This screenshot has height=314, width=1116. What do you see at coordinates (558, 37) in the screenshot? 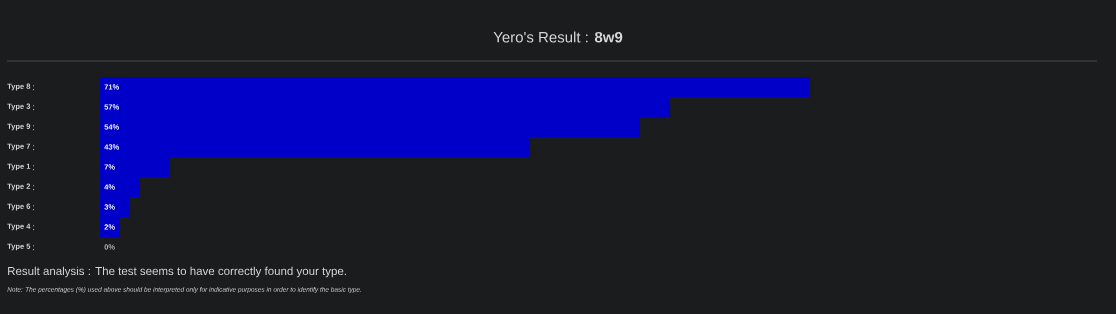
I see `chart-title: Yero's Result : 8w9` at bounding box center [558, 37].